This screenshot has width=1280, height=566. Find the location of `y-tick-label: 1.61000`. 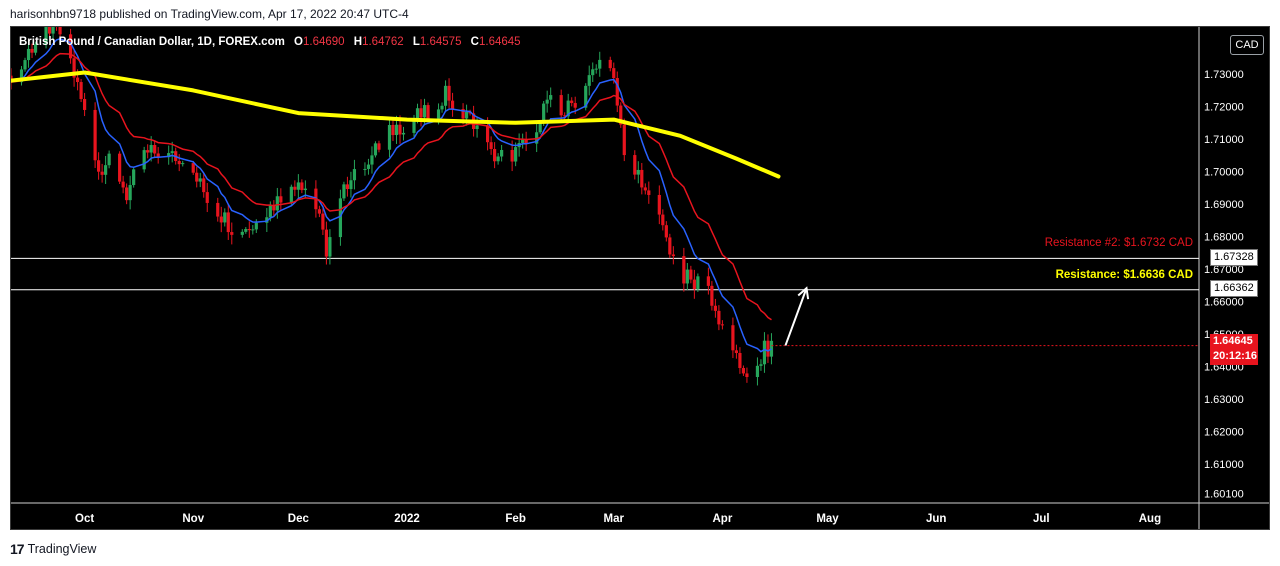

y-tick-label: 1.61000 is located at coordinates (1224, 465).